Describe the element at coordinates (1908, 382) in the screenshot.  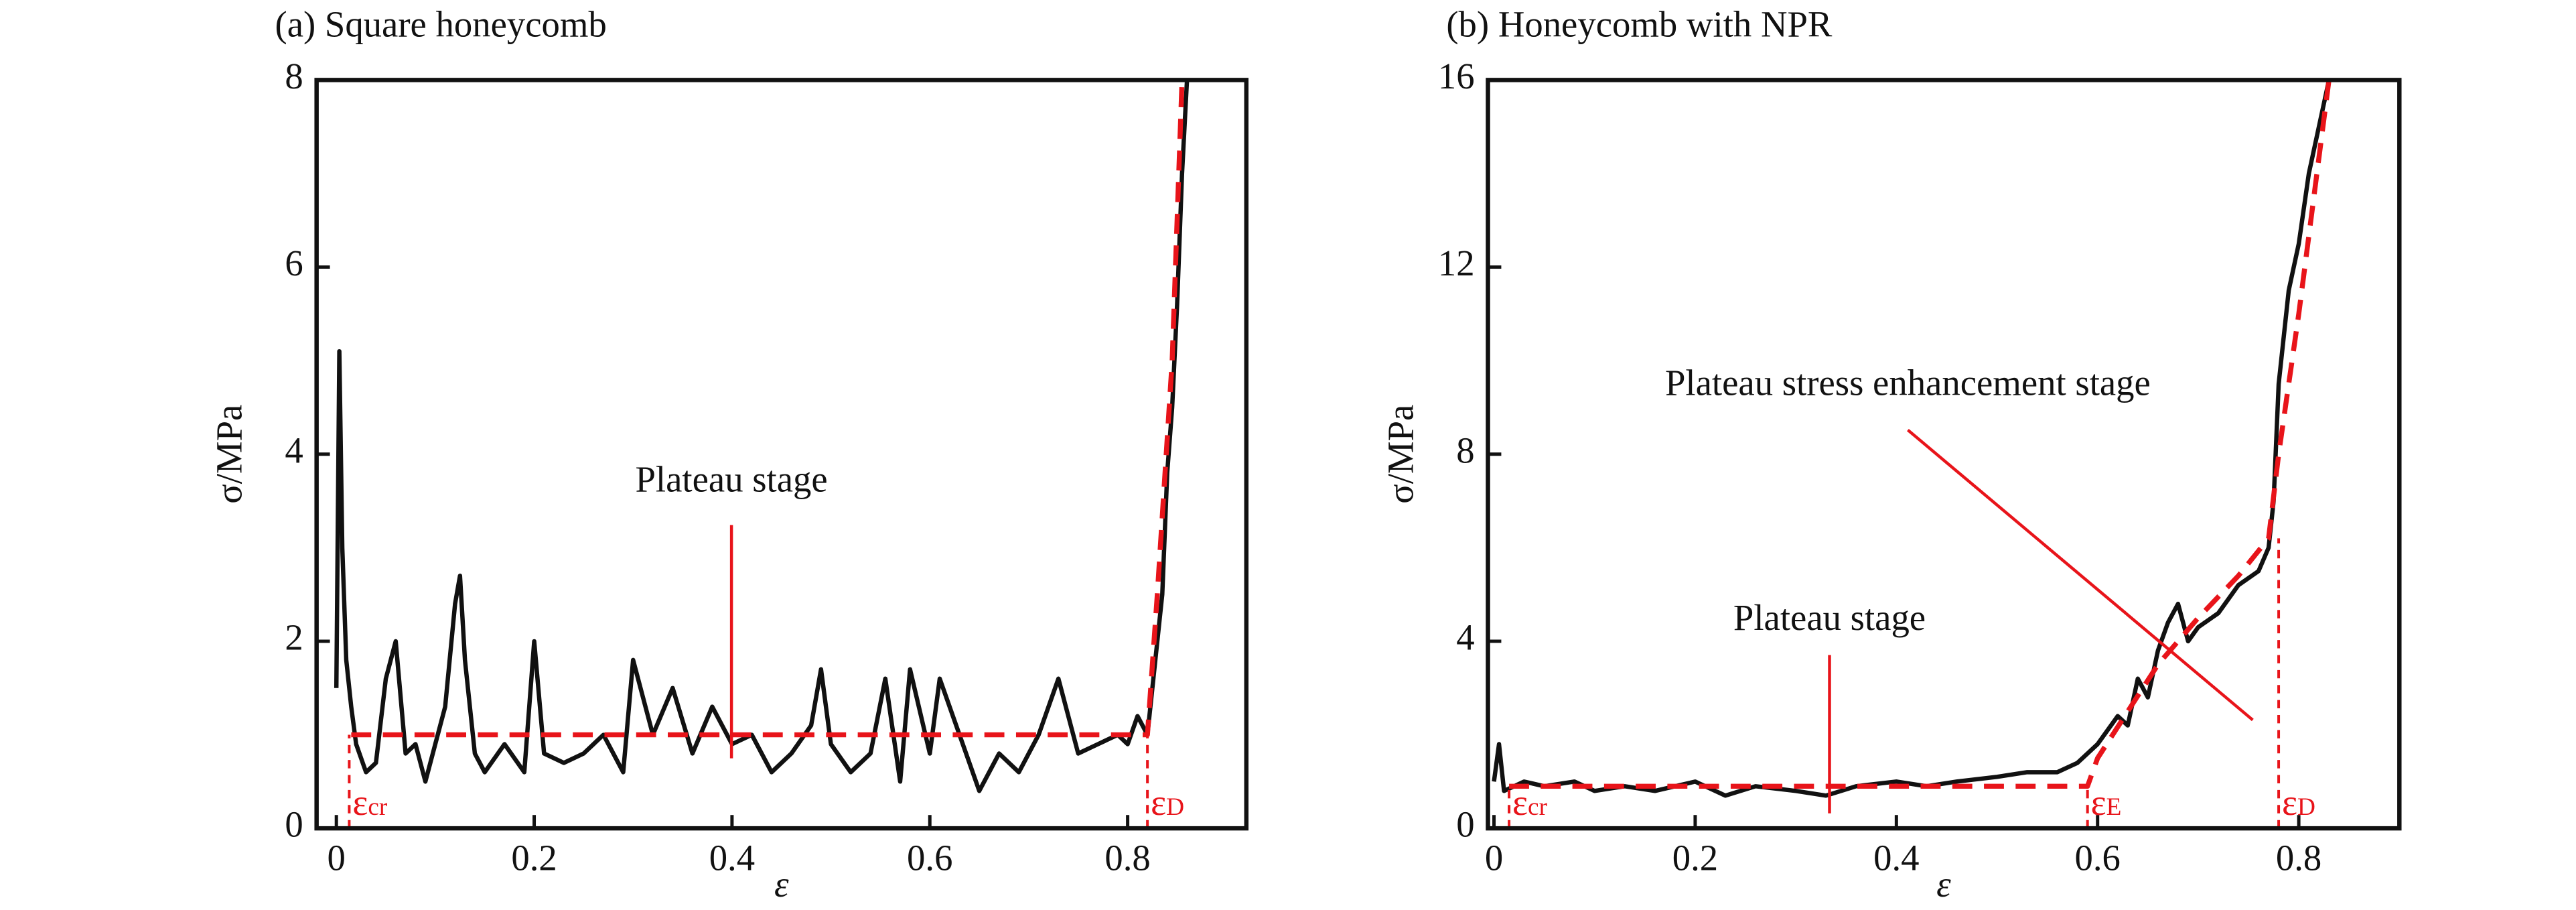
I see `annotation: Plateau stress enhancement stage` at that location.